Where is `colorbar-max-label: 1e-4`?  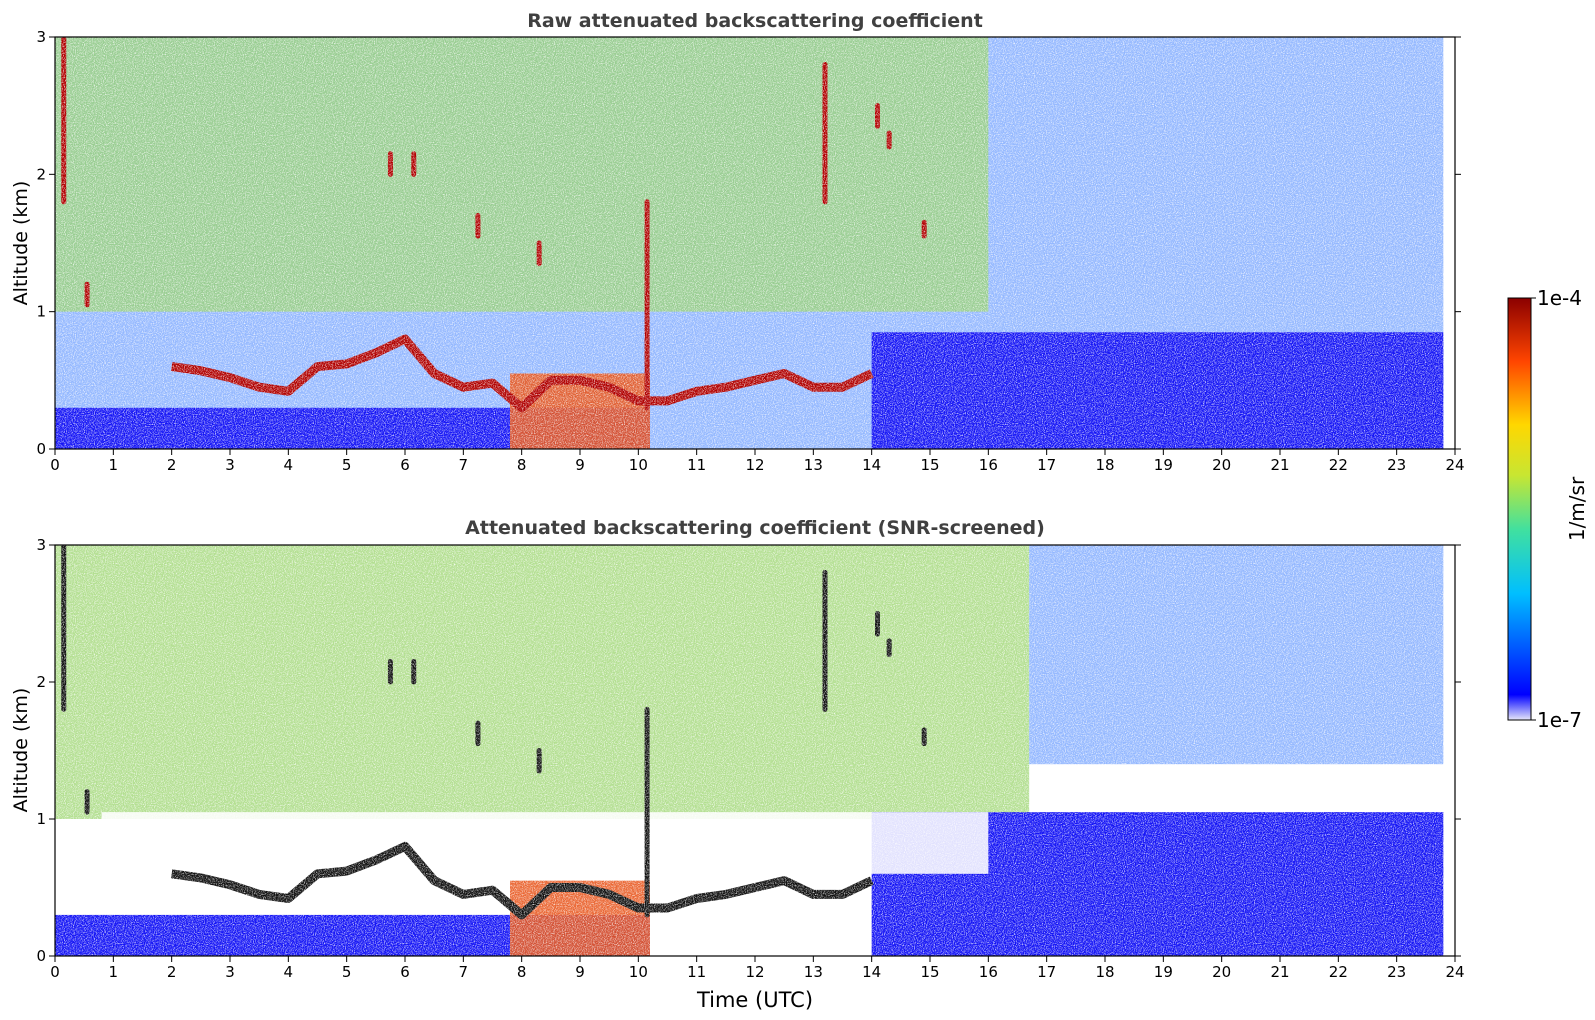 colorbar-max-label: 1e-4 is located at coordinates (1559, 298).